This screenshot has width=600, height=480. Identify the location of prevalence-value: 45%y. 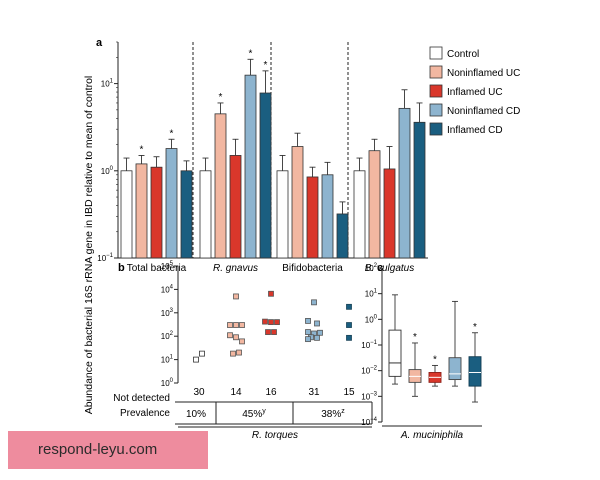
(254, 414).